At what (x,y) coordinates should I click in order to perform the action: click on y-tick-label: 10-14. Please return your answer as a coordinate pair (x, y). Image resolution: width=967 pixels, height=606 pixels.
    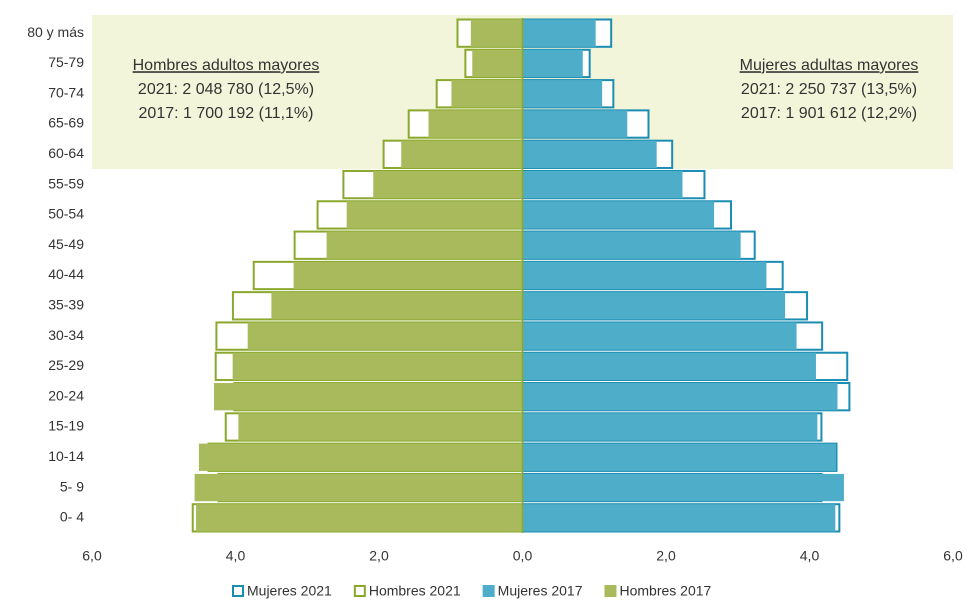
    Looking at the image, I should click on (66, 456).